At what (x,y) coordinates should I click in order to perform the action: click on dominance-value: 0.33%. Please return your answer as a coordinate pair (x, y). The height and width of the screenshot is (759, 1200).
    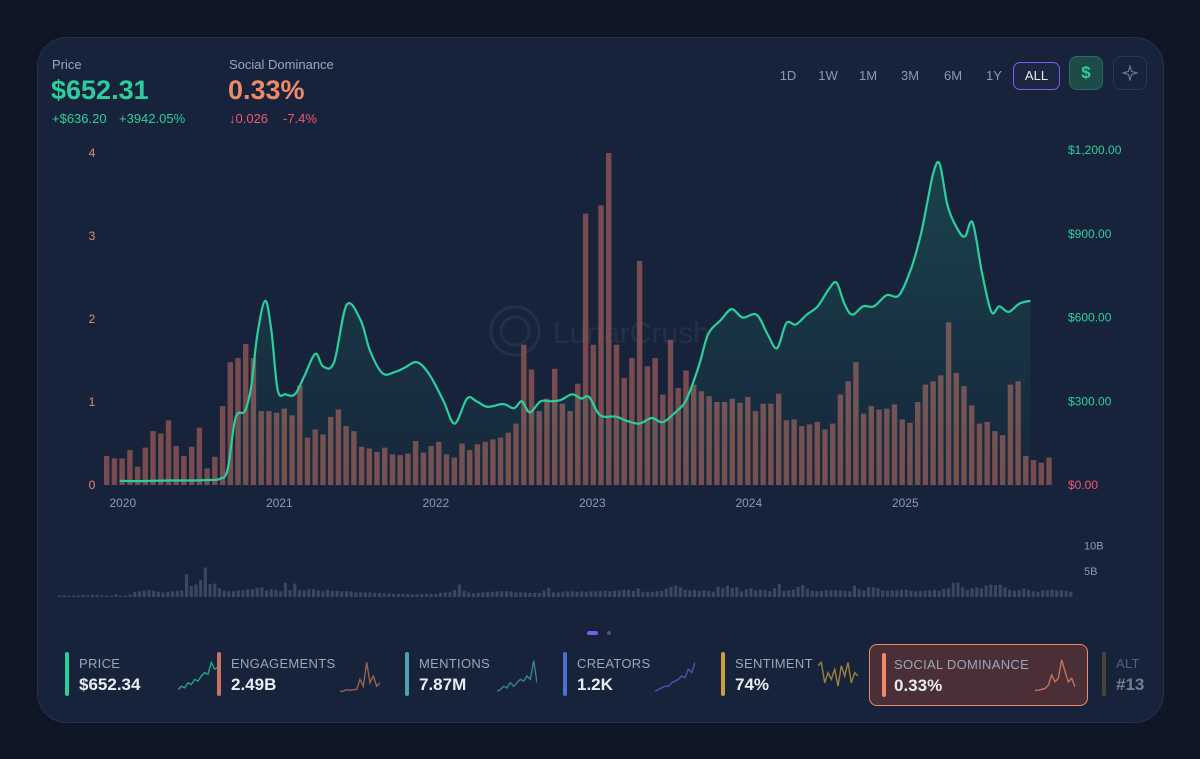
    Looking at the image, I should click on (266, 90).